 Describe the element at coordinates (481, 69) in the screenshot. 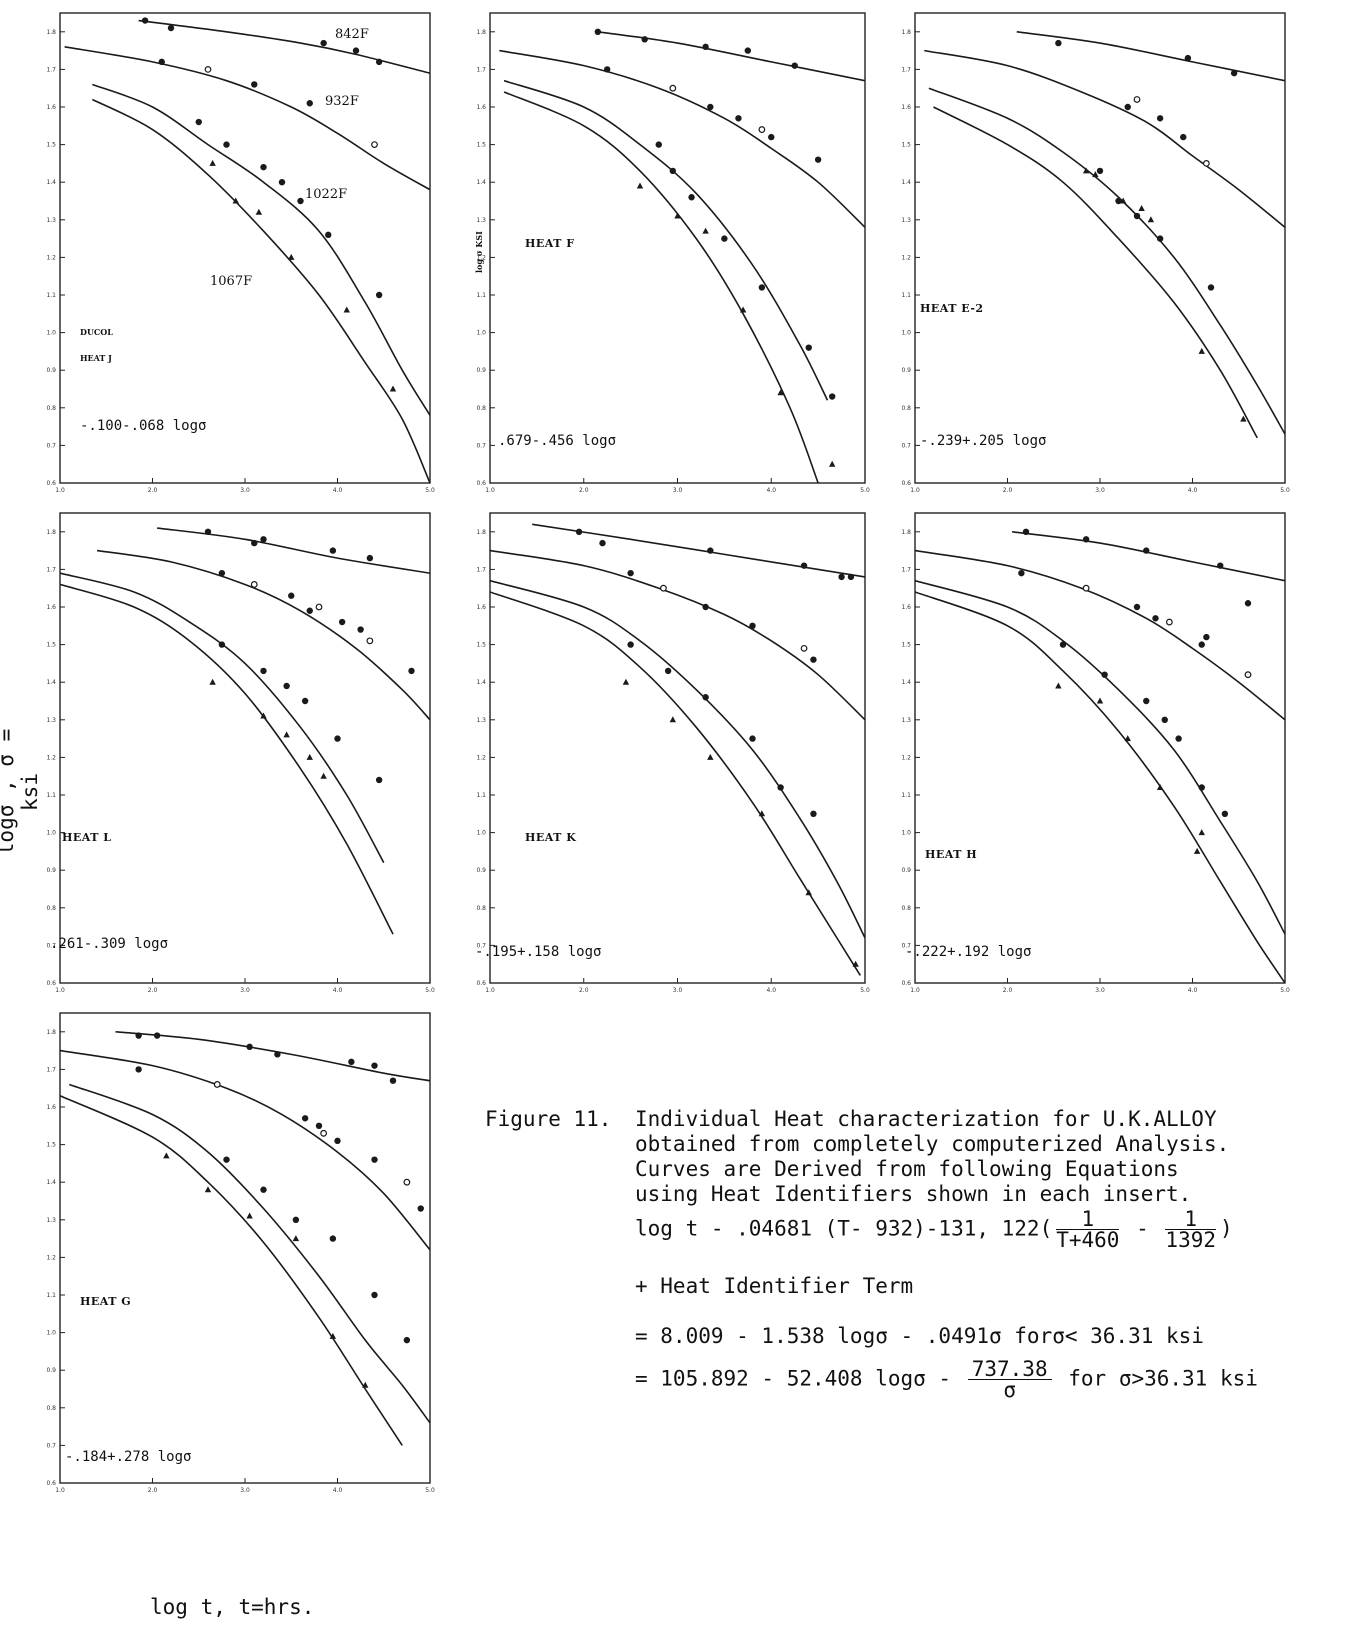

I see `chart-heat-f-ytick-label: 1.7` at that location.